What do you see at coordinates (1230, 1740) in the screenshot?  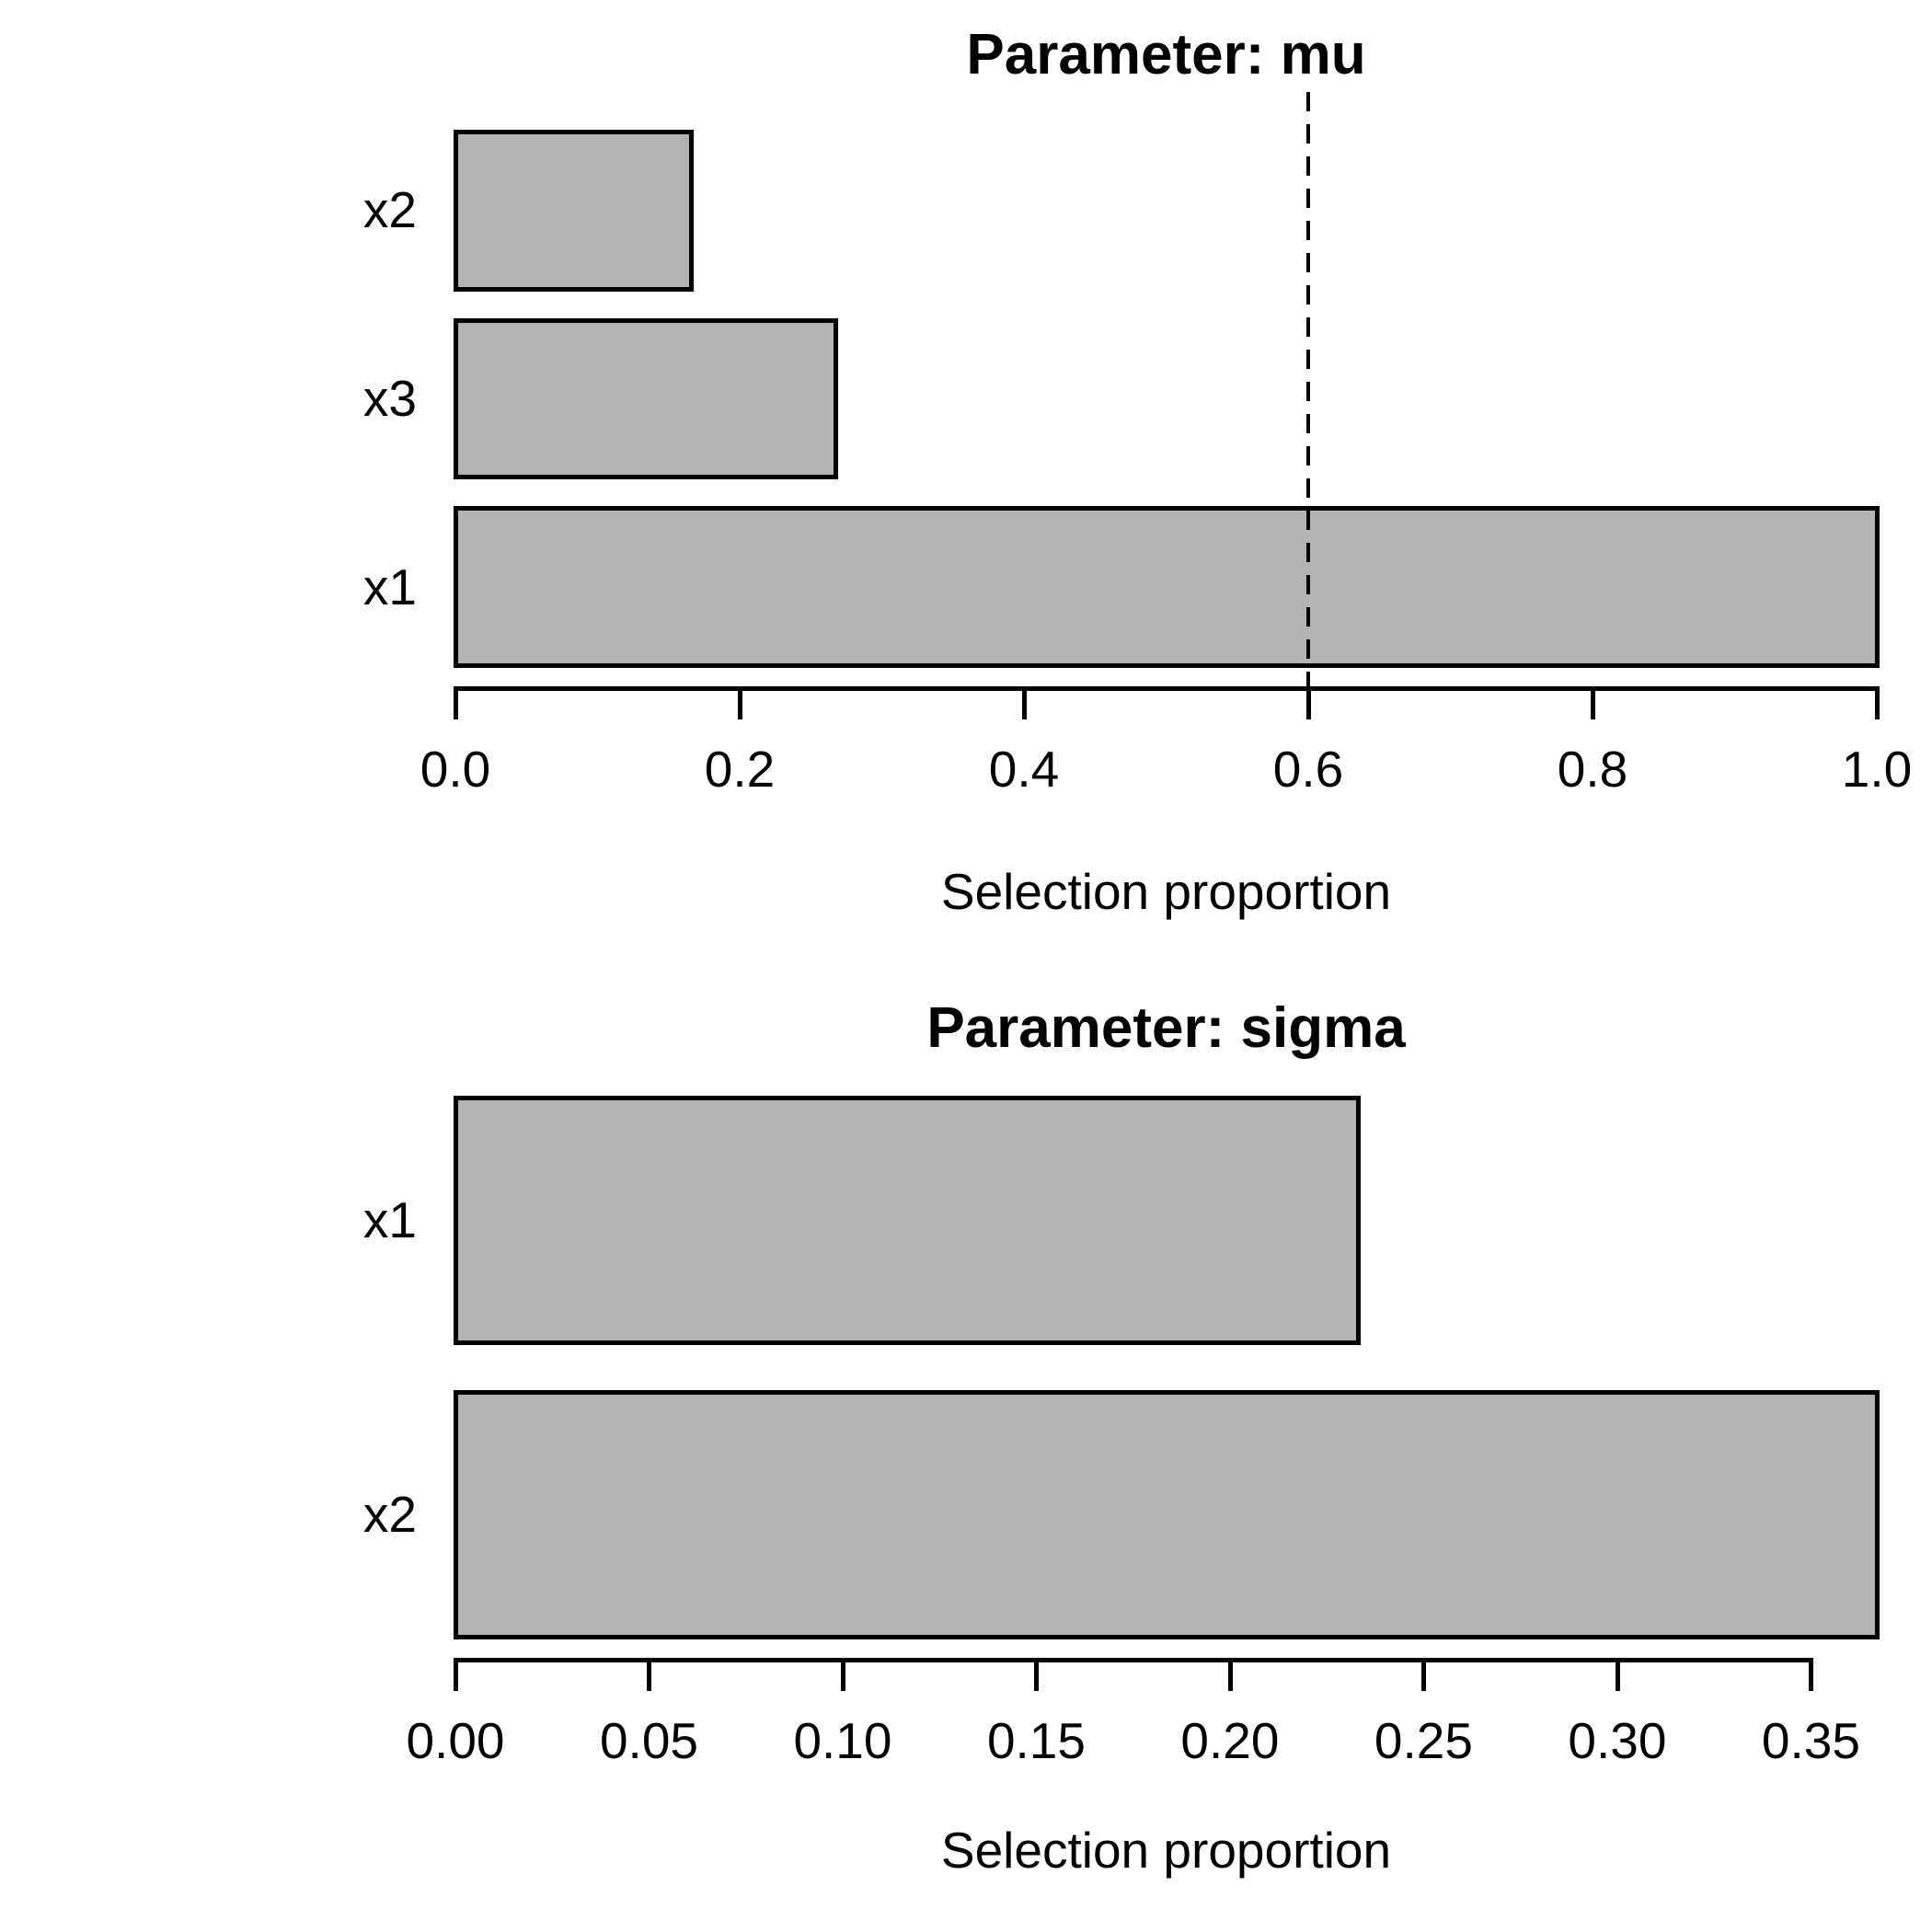 I see `x-axis-tick-label: 0.20` at bounding box center [1230, 1740].